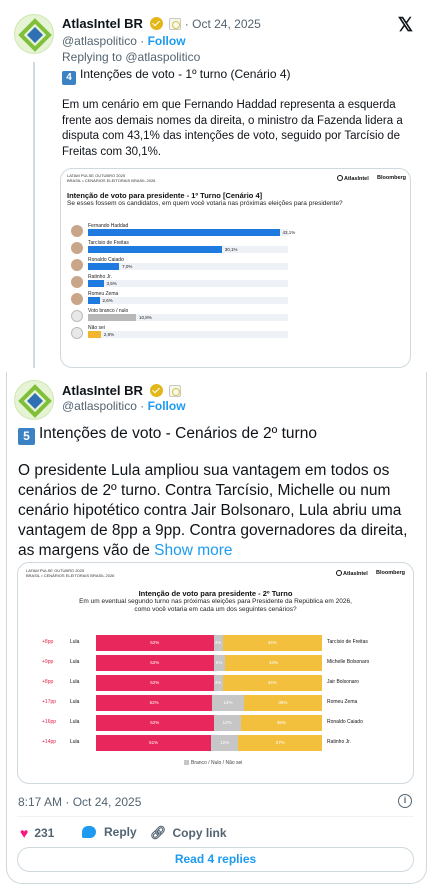 This screenshot has height=889, width=433. What do you see at coordinates (49, 722) in the screenshot?
I see `margin-label: +16pp` at bounding box center [49, 722].